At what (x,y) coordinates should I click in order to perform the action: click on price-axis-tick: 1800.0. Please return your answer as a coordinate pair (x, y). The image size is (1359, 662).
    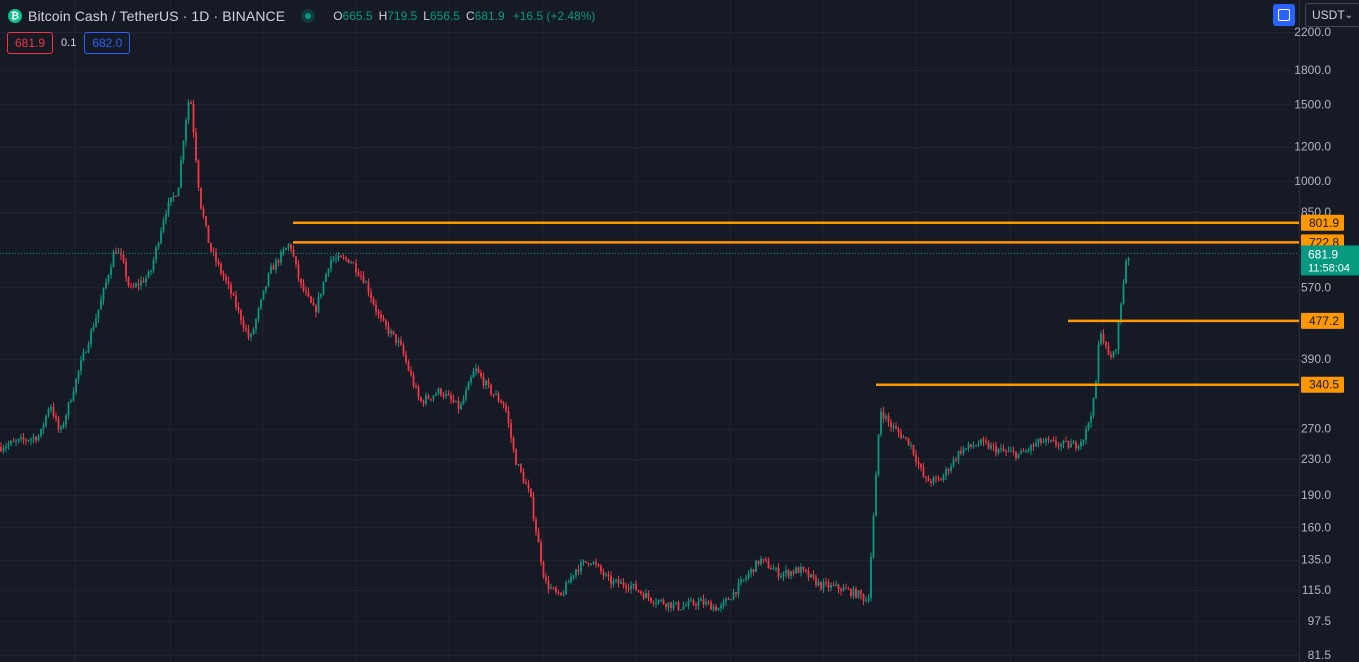
    Looking at the image, I should click on (1312, 70).